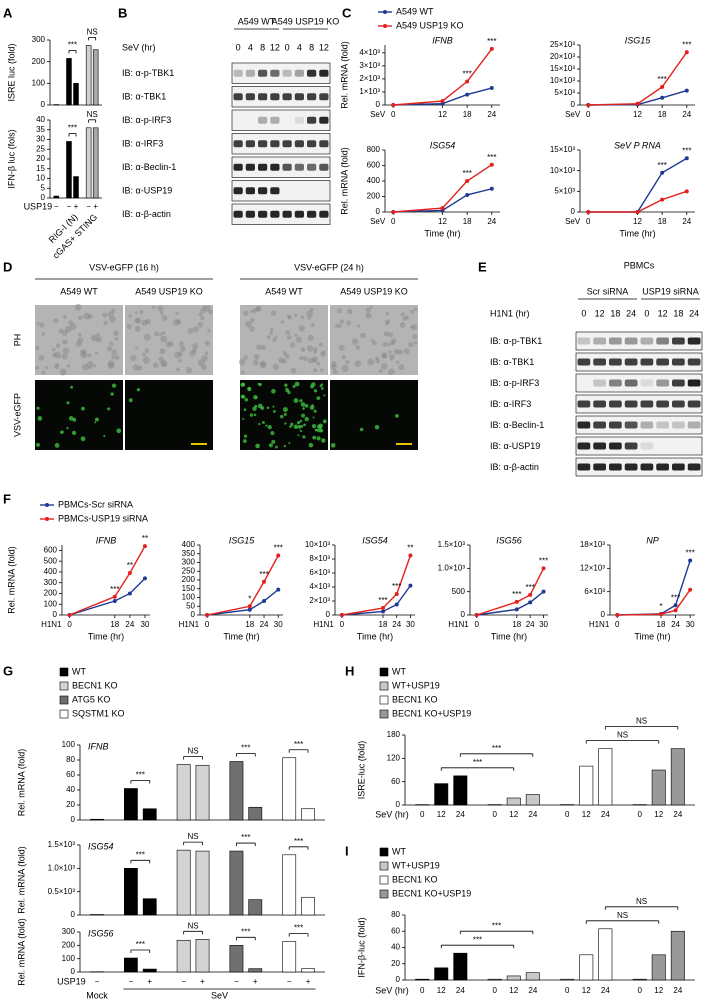 This screenshot has width=709, height=1004. Describe the element at coordinates (532, 990) in the screenshot. I see `x-category: 24` at that location.